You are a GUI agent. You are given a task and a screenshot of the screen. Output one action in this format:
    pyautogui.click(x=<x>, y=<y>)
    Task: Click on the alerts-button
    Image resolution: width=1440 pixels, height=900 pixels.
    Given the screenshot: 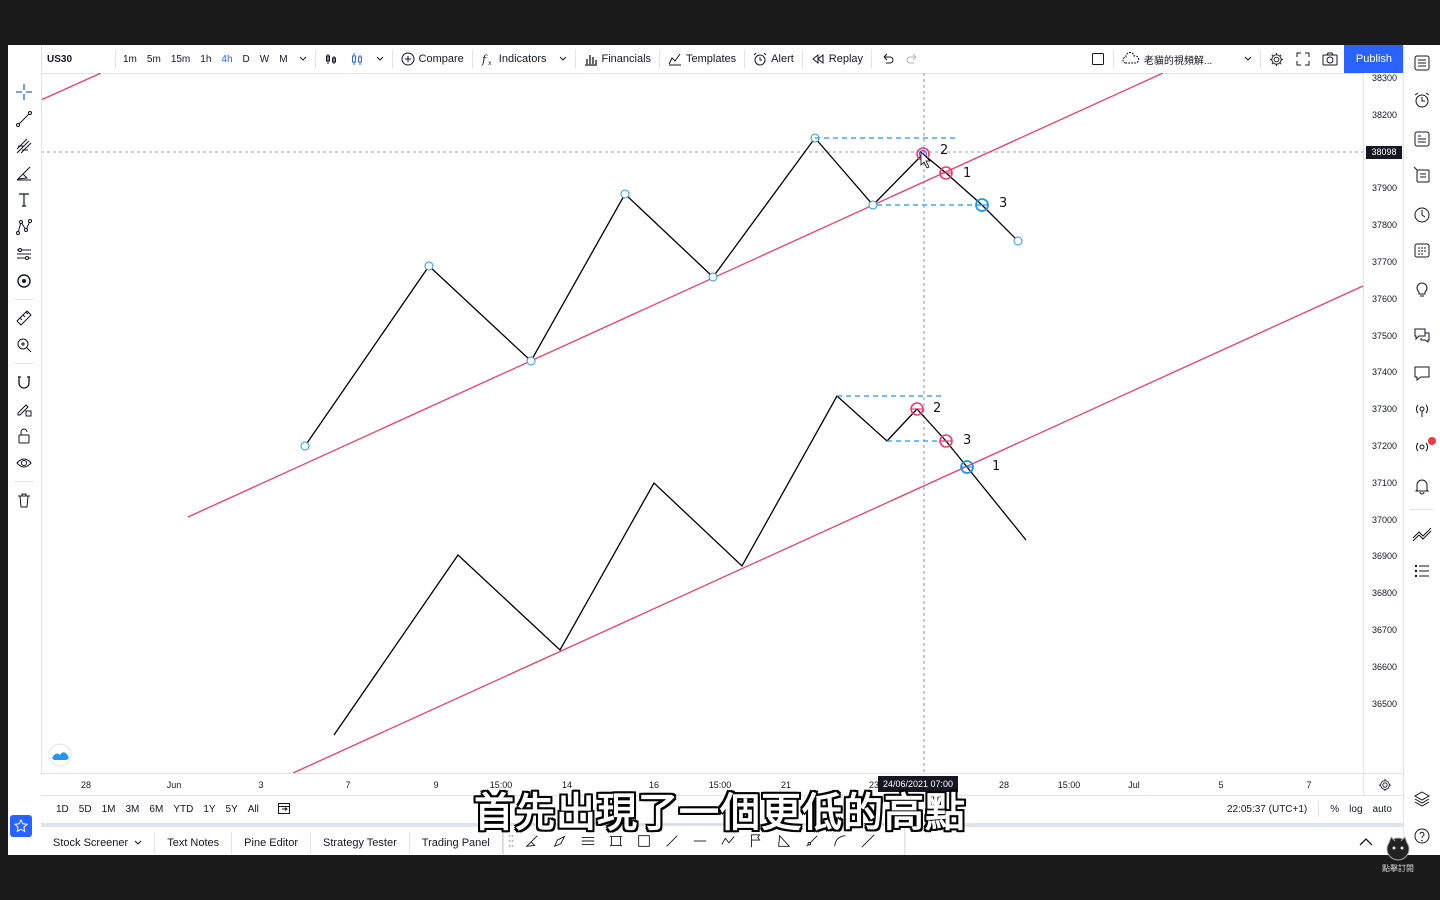 What is the action you would take?
    pyautogui.click(x=1422, y=100)
    